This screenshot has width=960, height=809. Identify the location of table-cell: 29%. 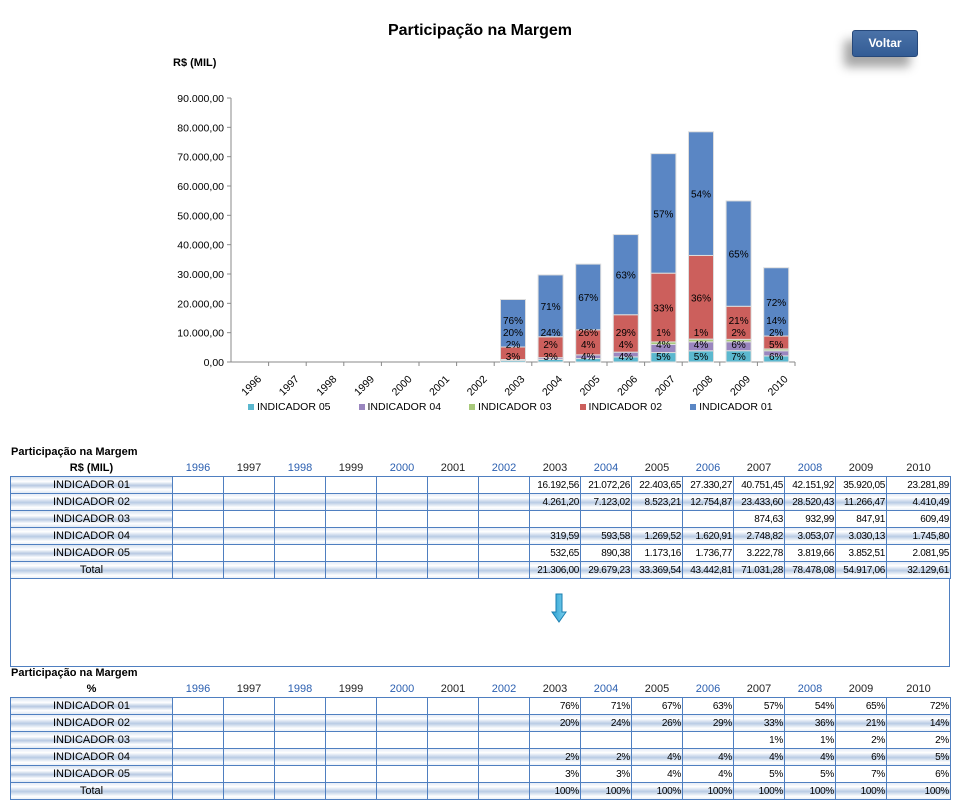
(708, 723).